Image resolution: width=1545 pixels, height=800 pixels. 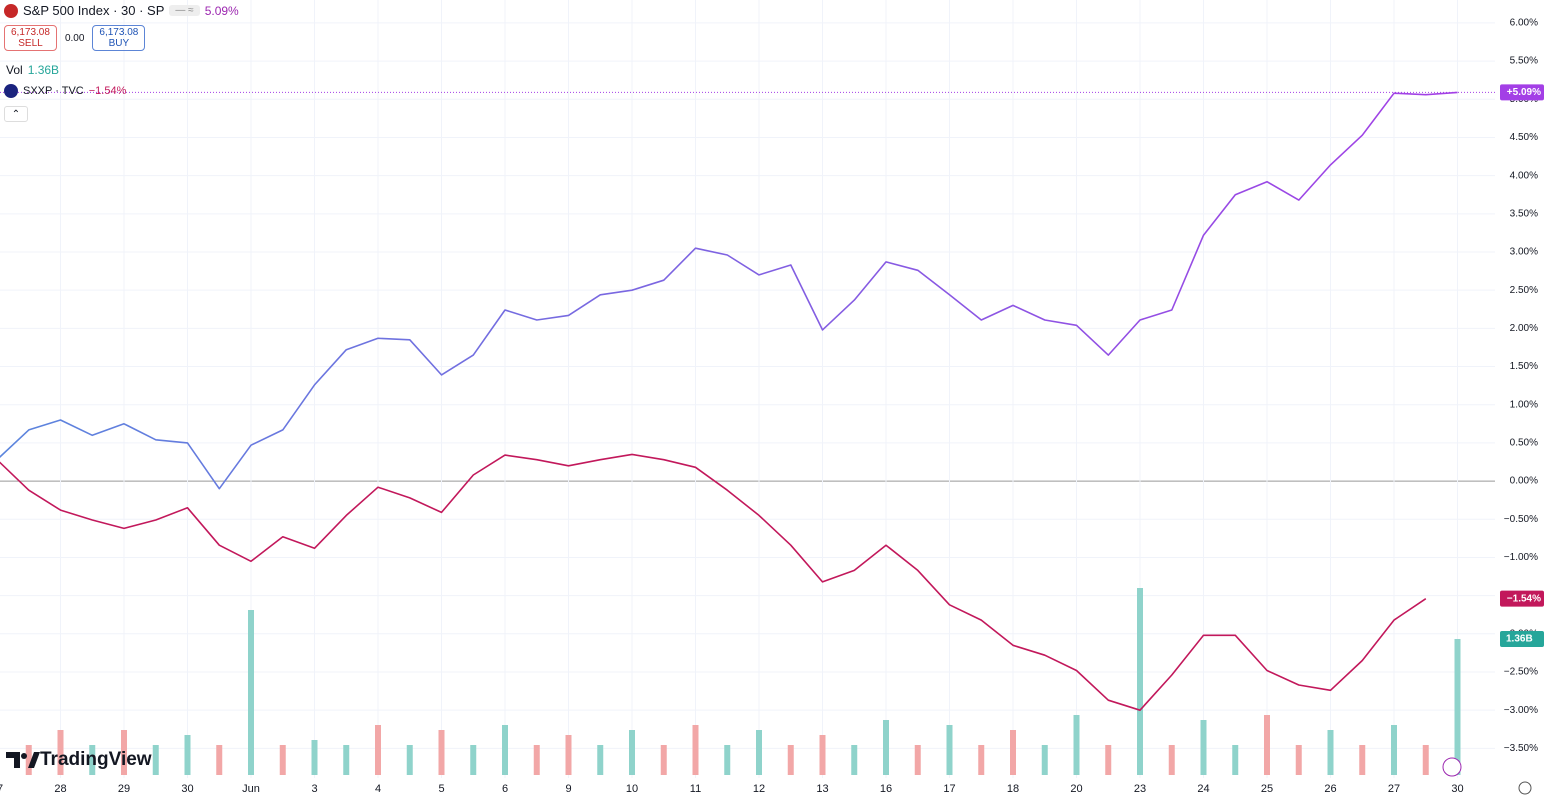 What do you see at coordinates (221, 10) in the screenshot?
I see `legend-change: 5.09%` at bounding box center [221, 10].